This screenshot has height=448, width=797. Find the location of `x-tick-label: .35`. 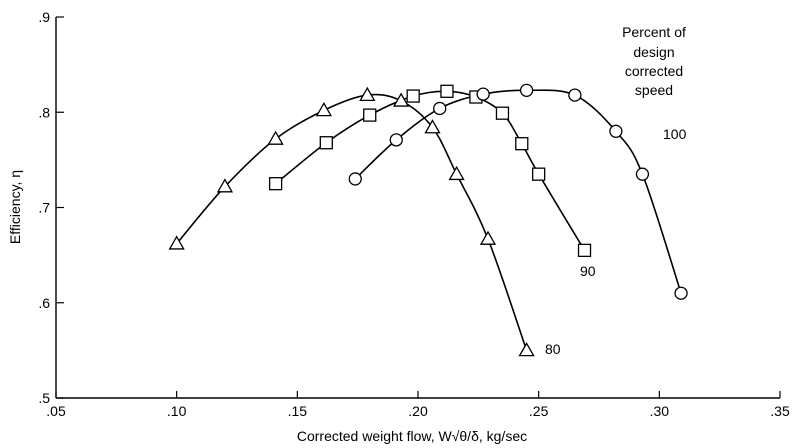

x-tick-label: .35 is located at coordinates (780, 411).